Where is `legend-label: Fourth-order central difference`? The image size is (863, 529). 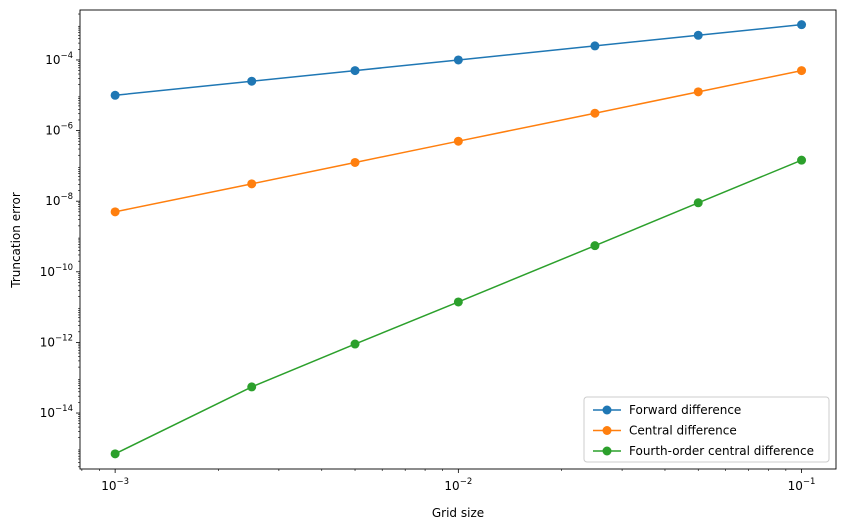
legend-label: Fourth-order central difference is located at coordinates (721, 451).